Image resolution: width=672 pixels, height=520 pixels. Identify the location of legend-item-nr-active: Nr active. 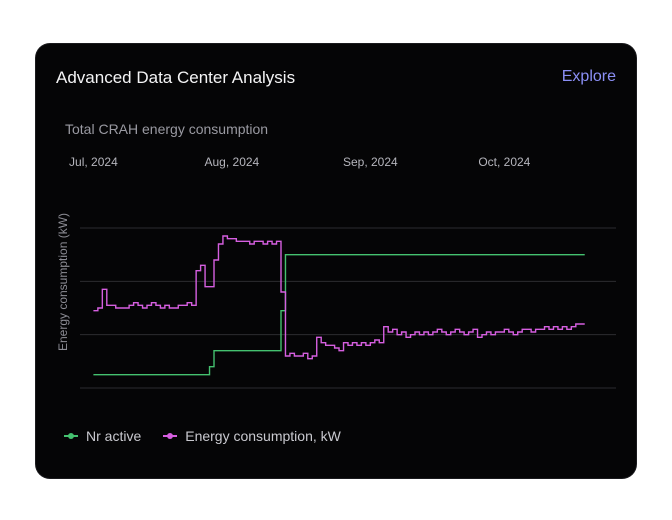
(102, 436).